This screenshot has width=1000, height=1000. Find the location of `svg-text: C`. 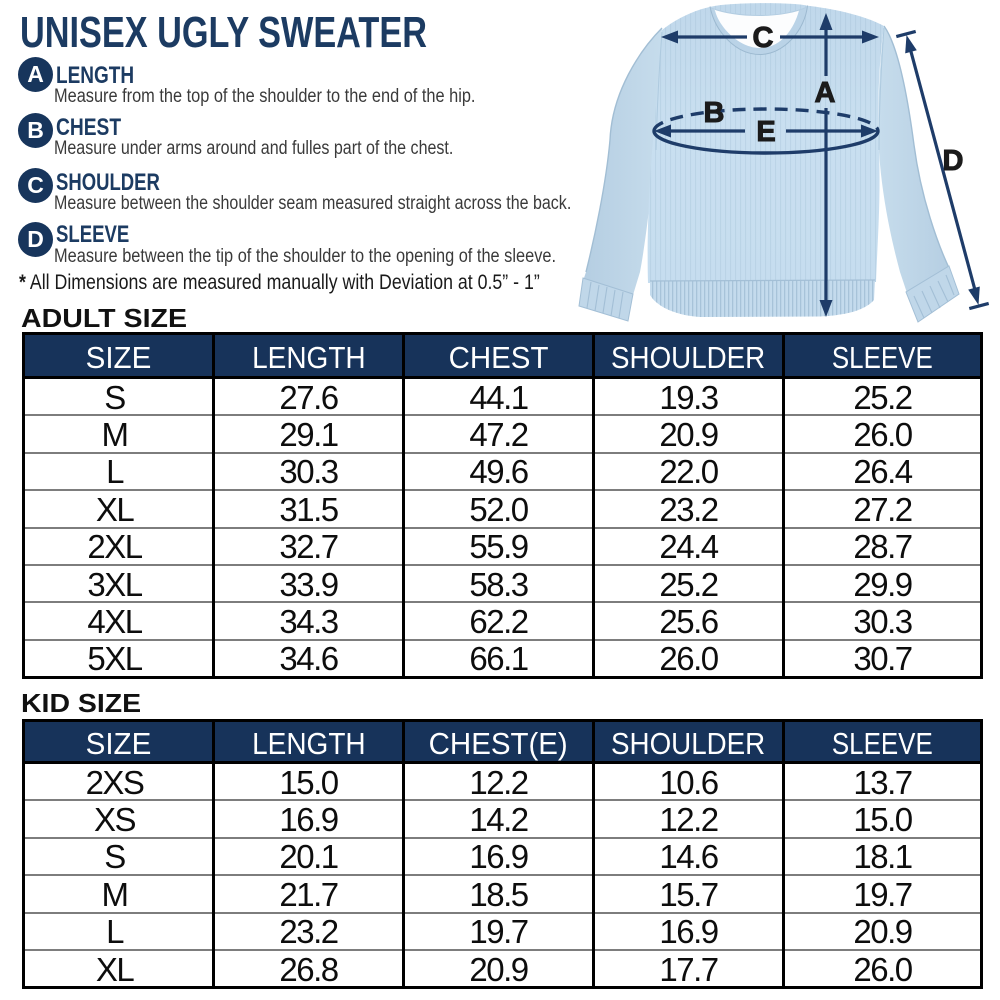

svg-text: C is located at coordinates (763, 38).